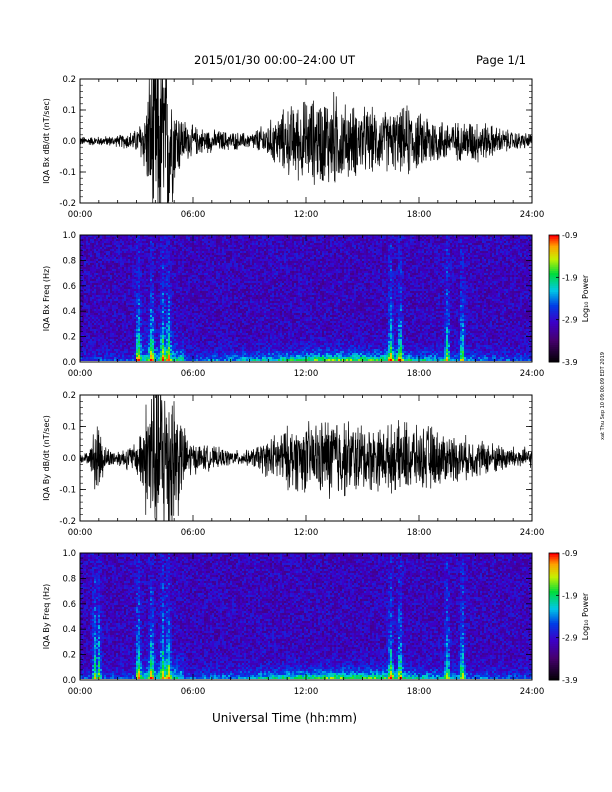  What do you see at coordinates (570, 595) in the screenshot?
I see `colorbar-tick-label: -1.9` at bounding box center [570, 595].